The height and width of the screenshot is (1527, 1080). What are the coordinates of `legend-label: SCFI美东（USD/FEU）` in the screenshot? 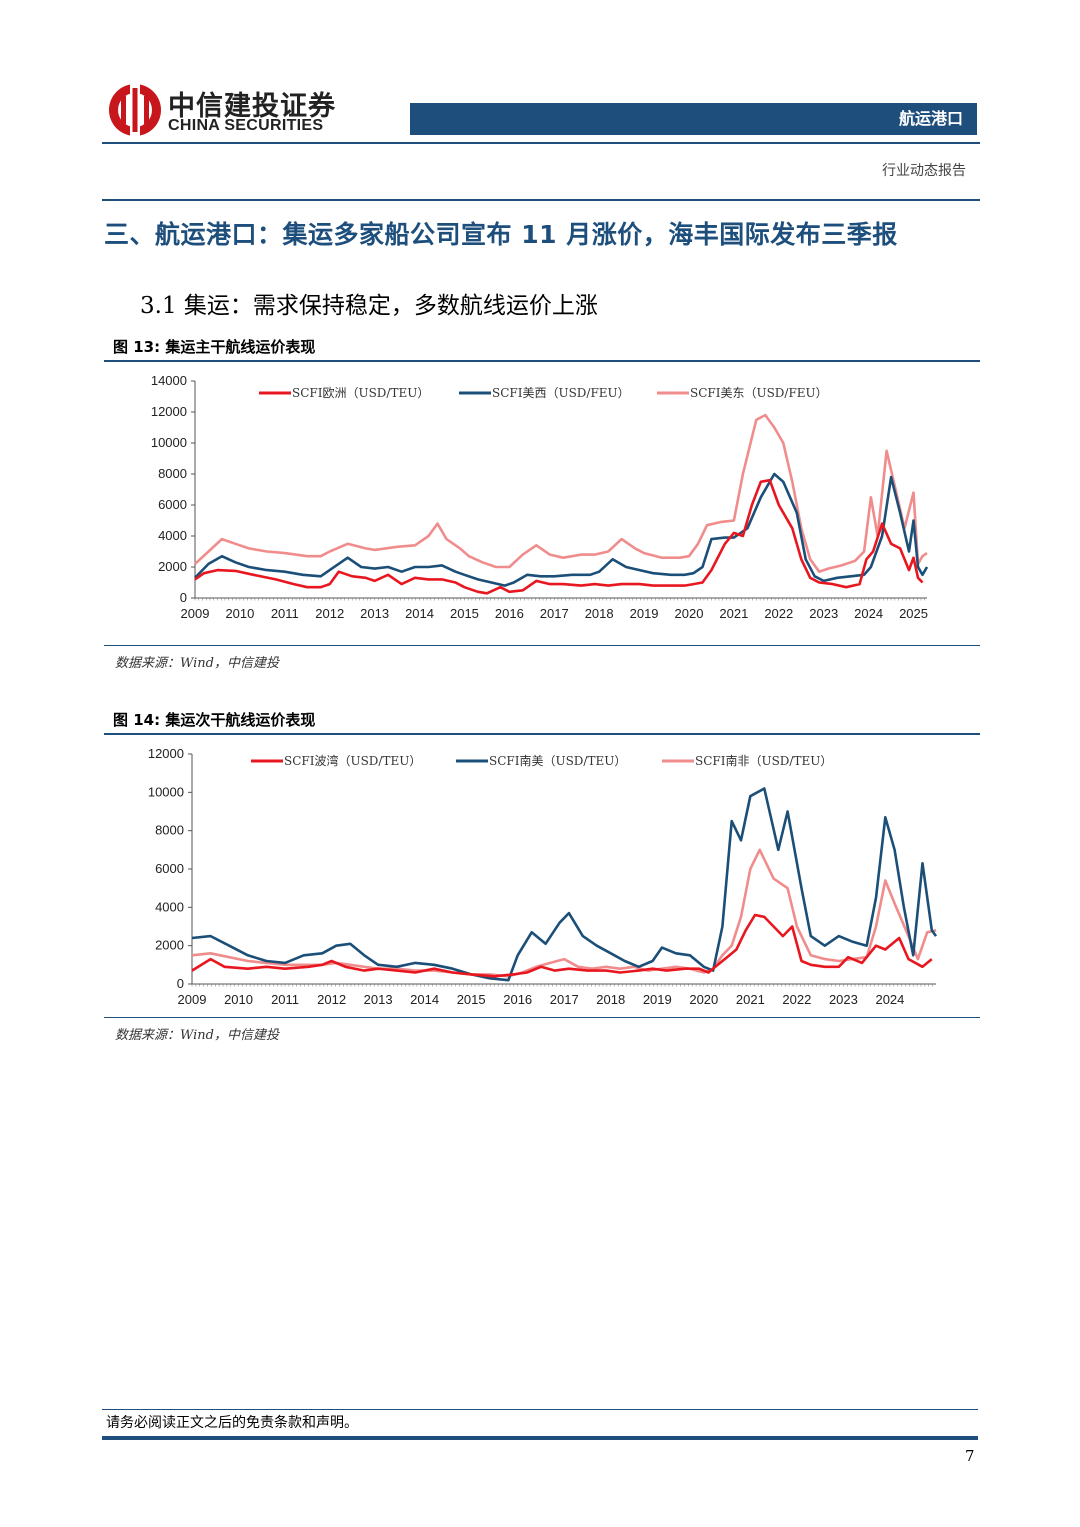 It's located at (759, 393).